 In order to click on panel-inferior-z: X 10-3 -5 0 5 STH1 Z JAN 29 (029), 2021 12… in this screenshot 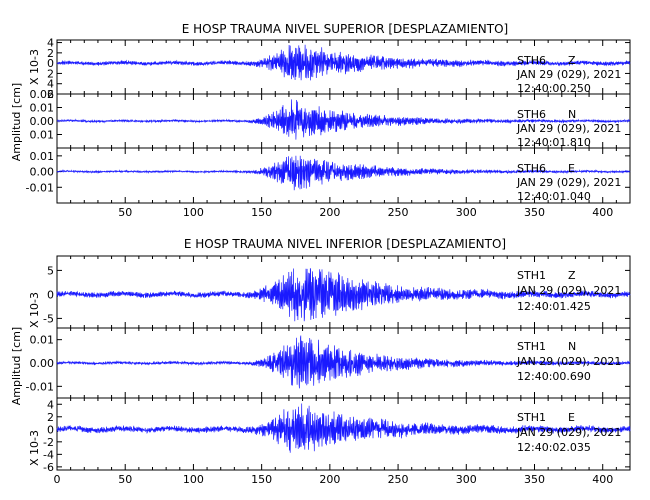, I will do `click(329, 292)`.